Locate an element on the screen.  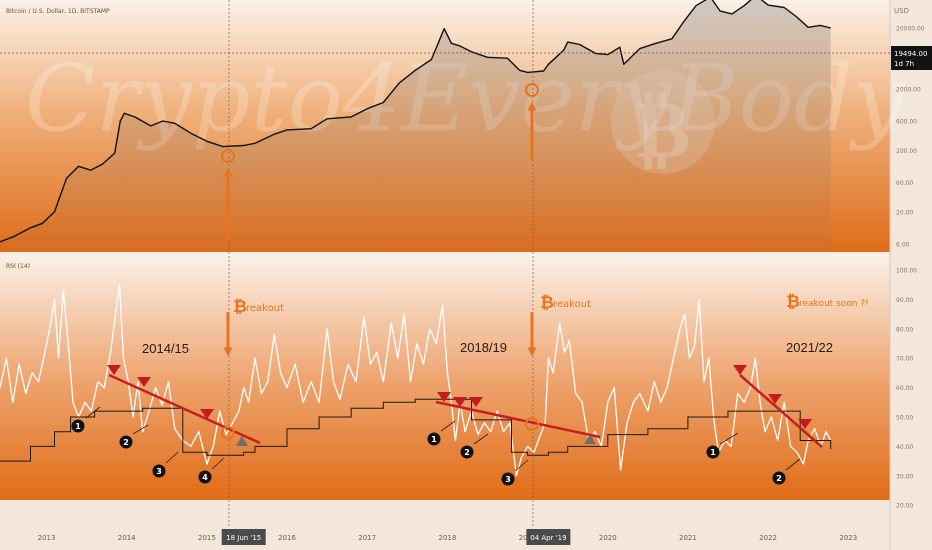
rsi-tick-label: 80.00 is located at coordinates (904, 329).